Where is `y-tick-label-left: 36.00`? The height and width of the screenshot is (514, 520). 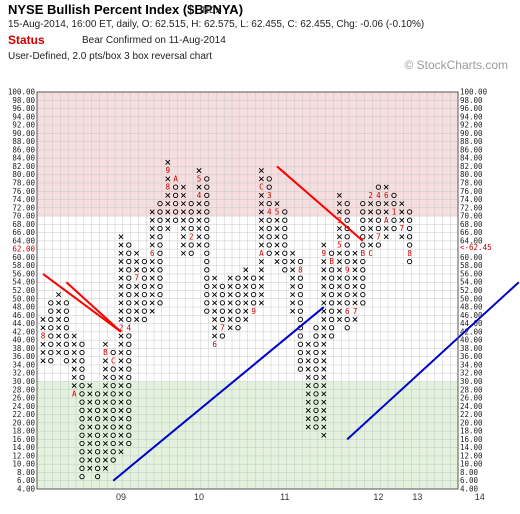 y-tick-label-left: 36.00 is located at coordinates (23, 356).